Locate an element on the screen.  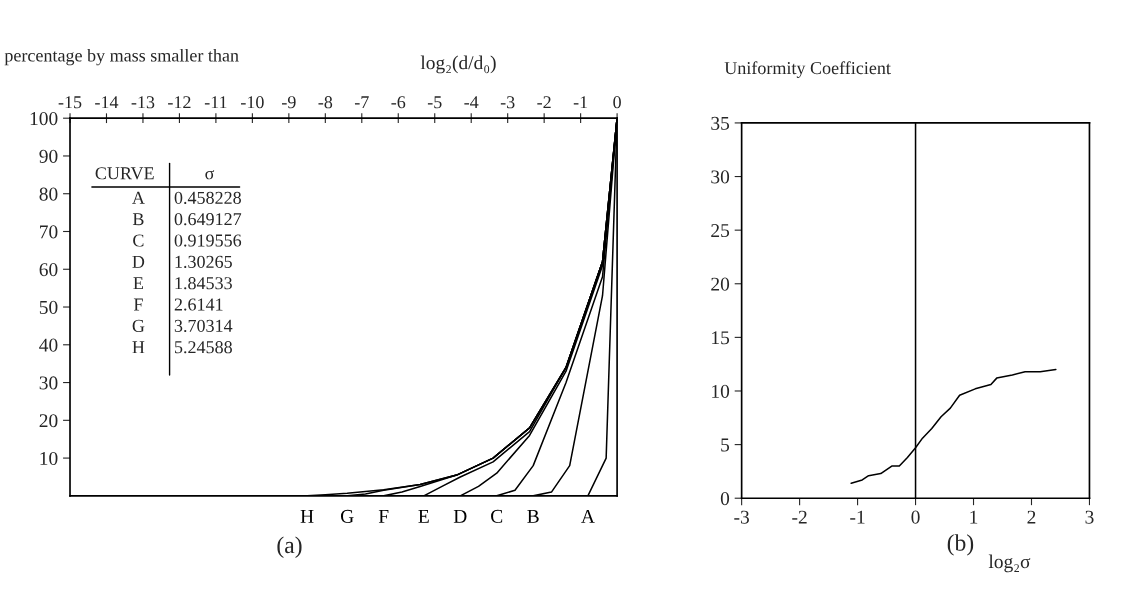
x-tick-label: -13 is located at coordinates (143, 102).